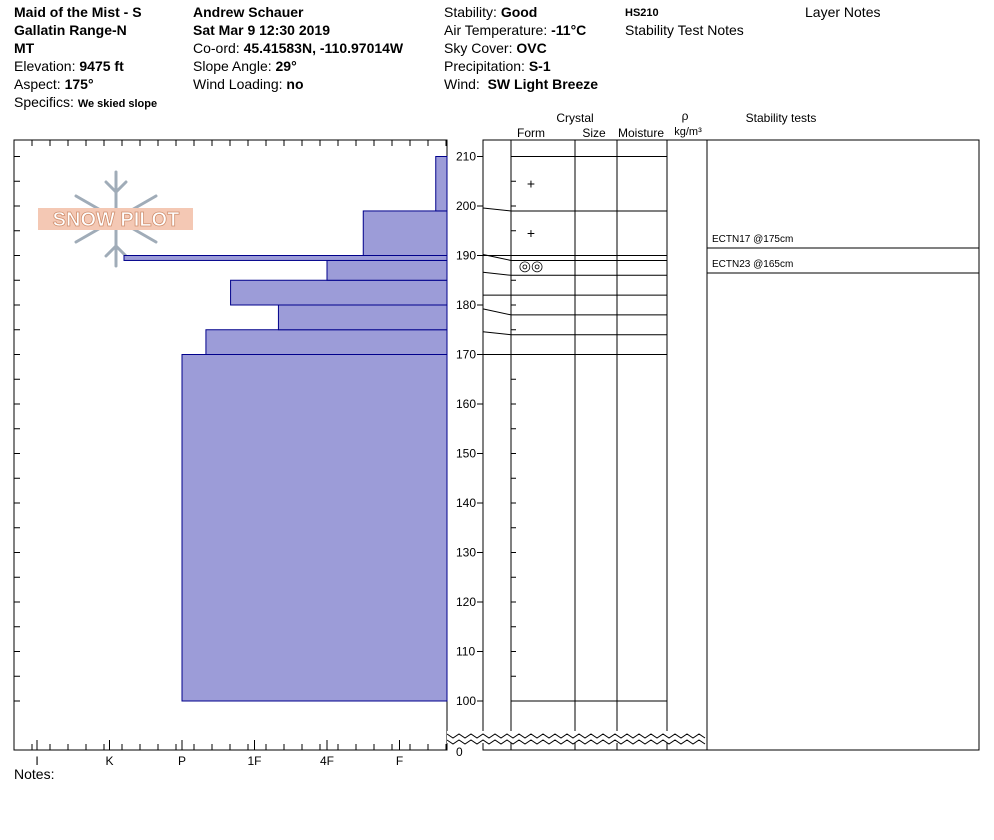 The width and height of the screenshot is (994, 840). Describe the element at coordinates (117, 104) in the screenshot. I see `specifics-value: We skied slope` at that location.